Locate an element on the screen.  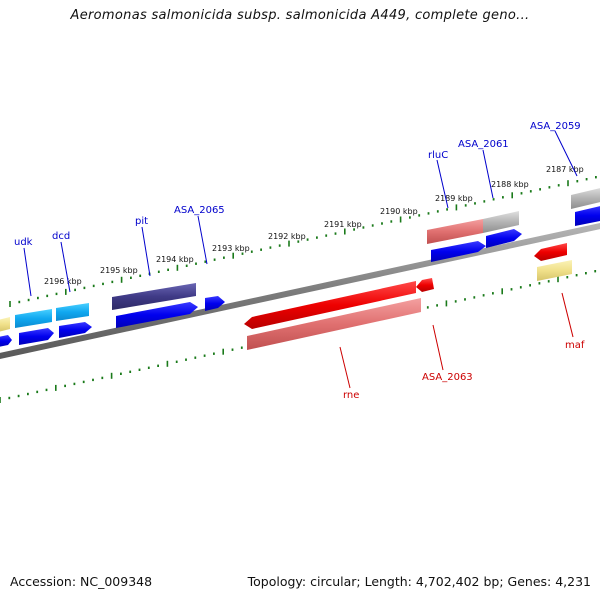
leader-asa2061 is located at coordinates (488, 174).